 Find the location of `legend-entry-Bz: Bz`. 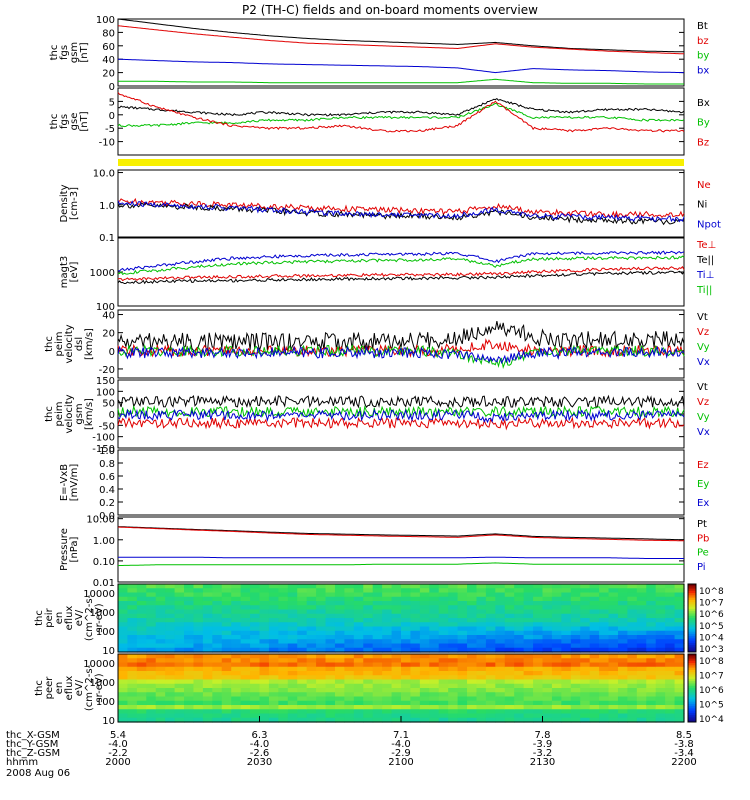

legend-entry-Bz: Bz is located at coordinates (703, 142).